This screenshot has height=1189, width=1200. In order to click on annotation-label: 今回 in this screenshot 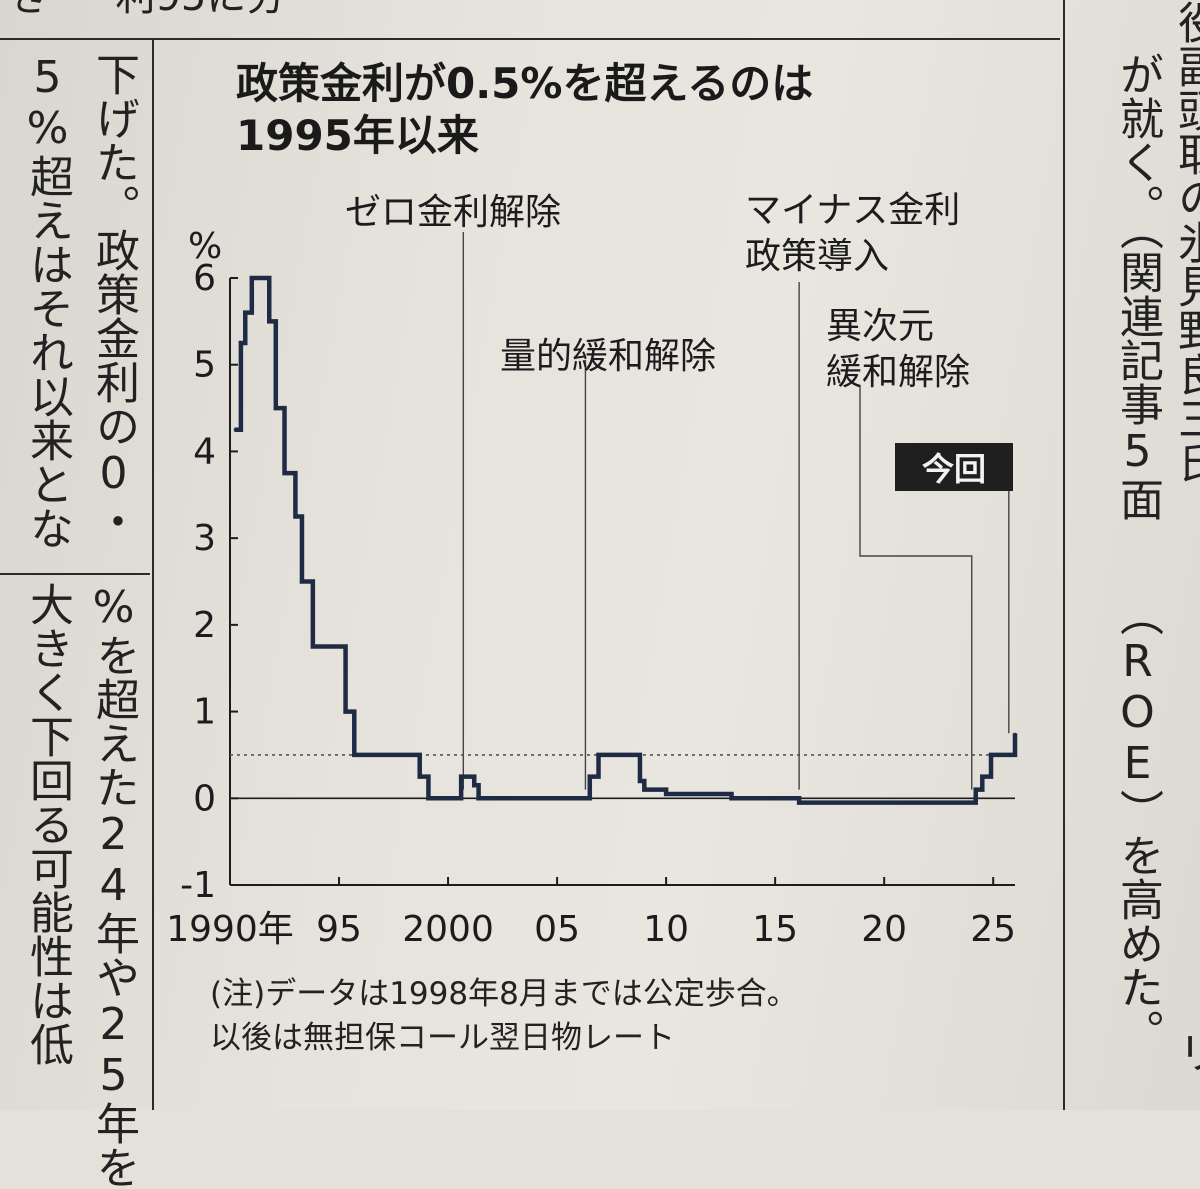, I will do `click(954, 469)`.